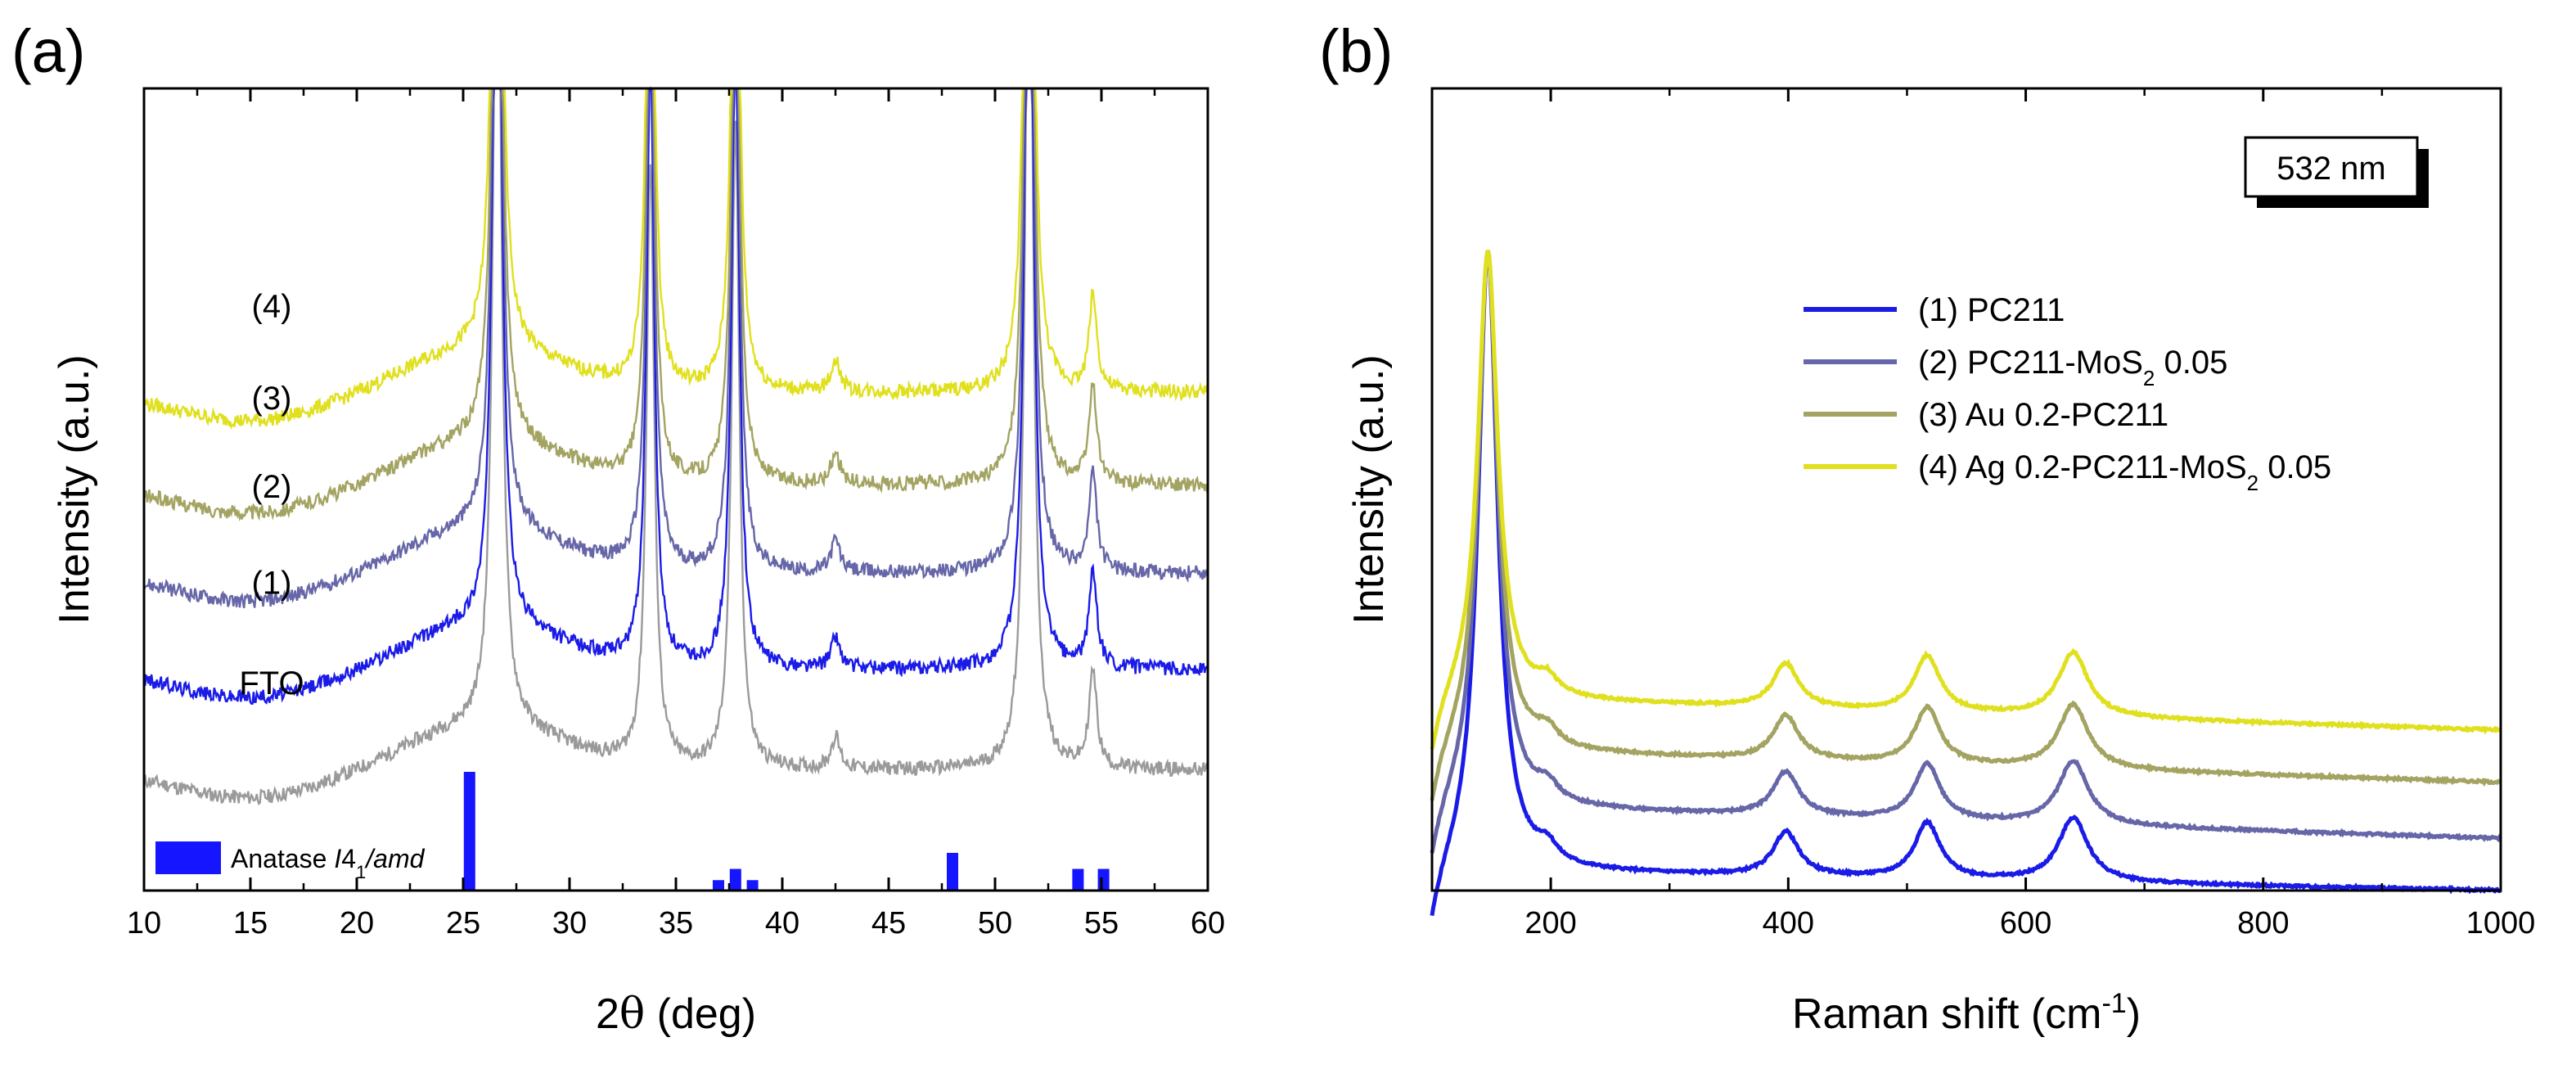 This screenshot has height=1069, width=2576. I want to click on panel-a-x-tick-label: 55, so click(1101, 923).